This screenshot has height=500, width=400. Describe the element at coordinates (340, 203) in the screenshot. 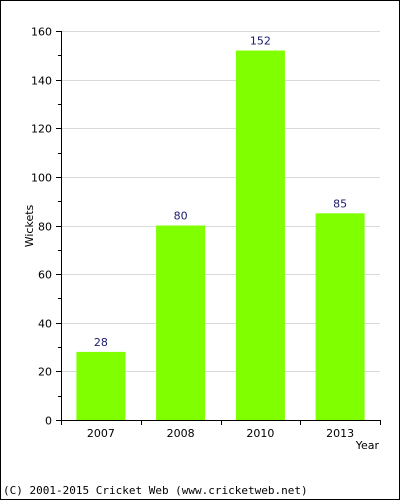

I see `data-label: 85` at that location.